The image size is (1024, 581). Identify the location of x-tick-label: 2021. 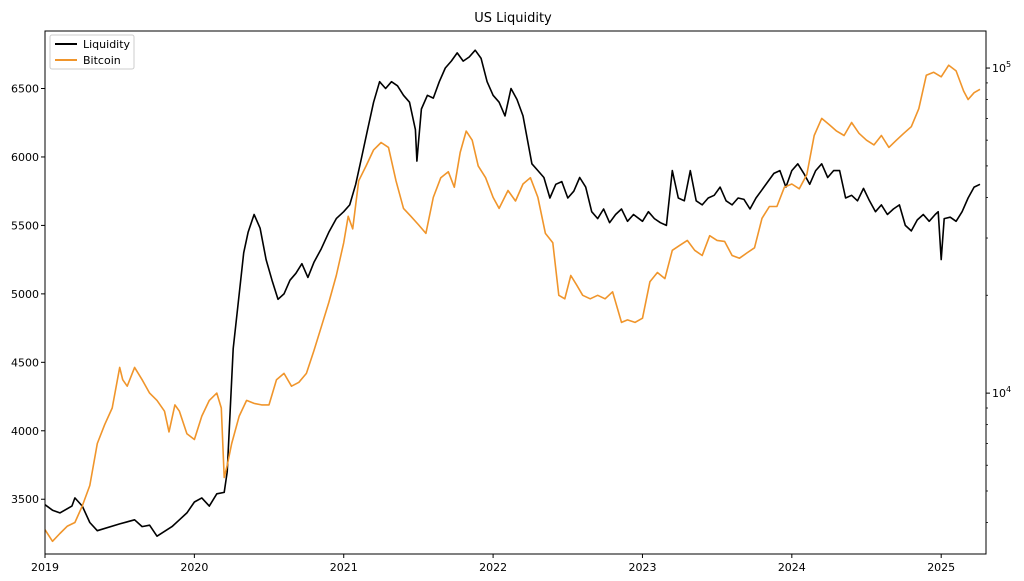
(344, 567).